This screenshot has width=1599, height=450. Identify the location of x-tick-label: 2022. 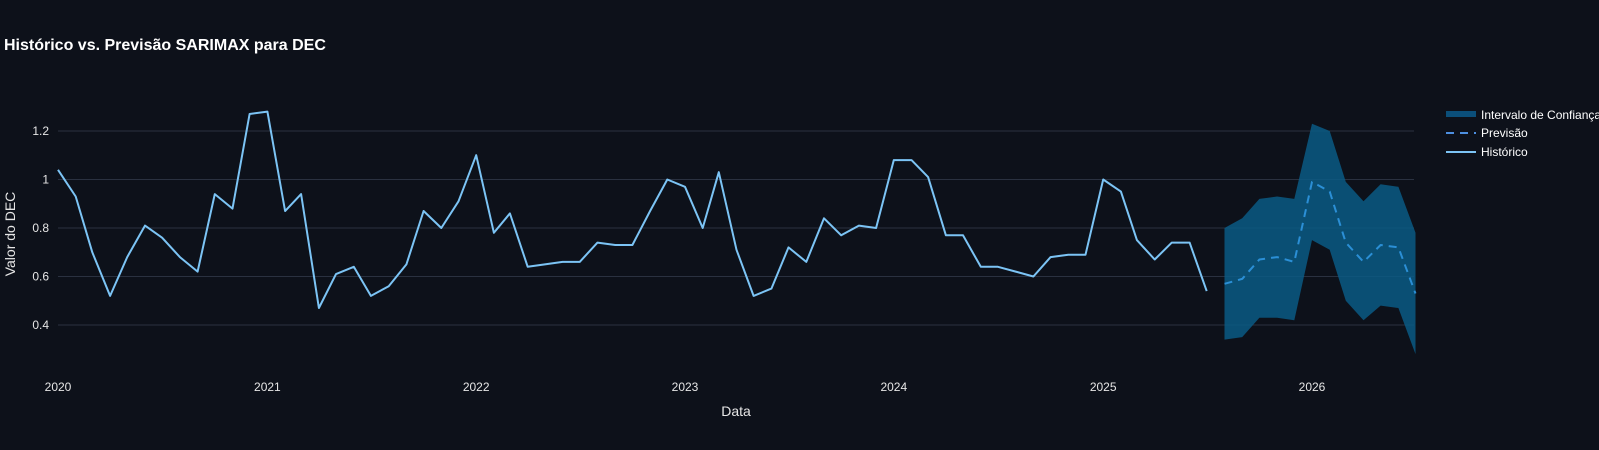
(476, 387).